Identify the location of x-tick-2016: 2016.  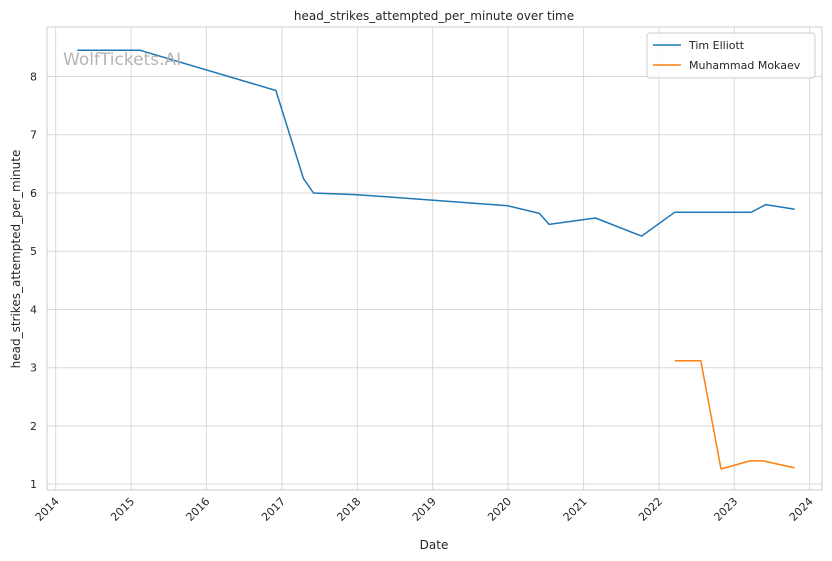
(198, 509).